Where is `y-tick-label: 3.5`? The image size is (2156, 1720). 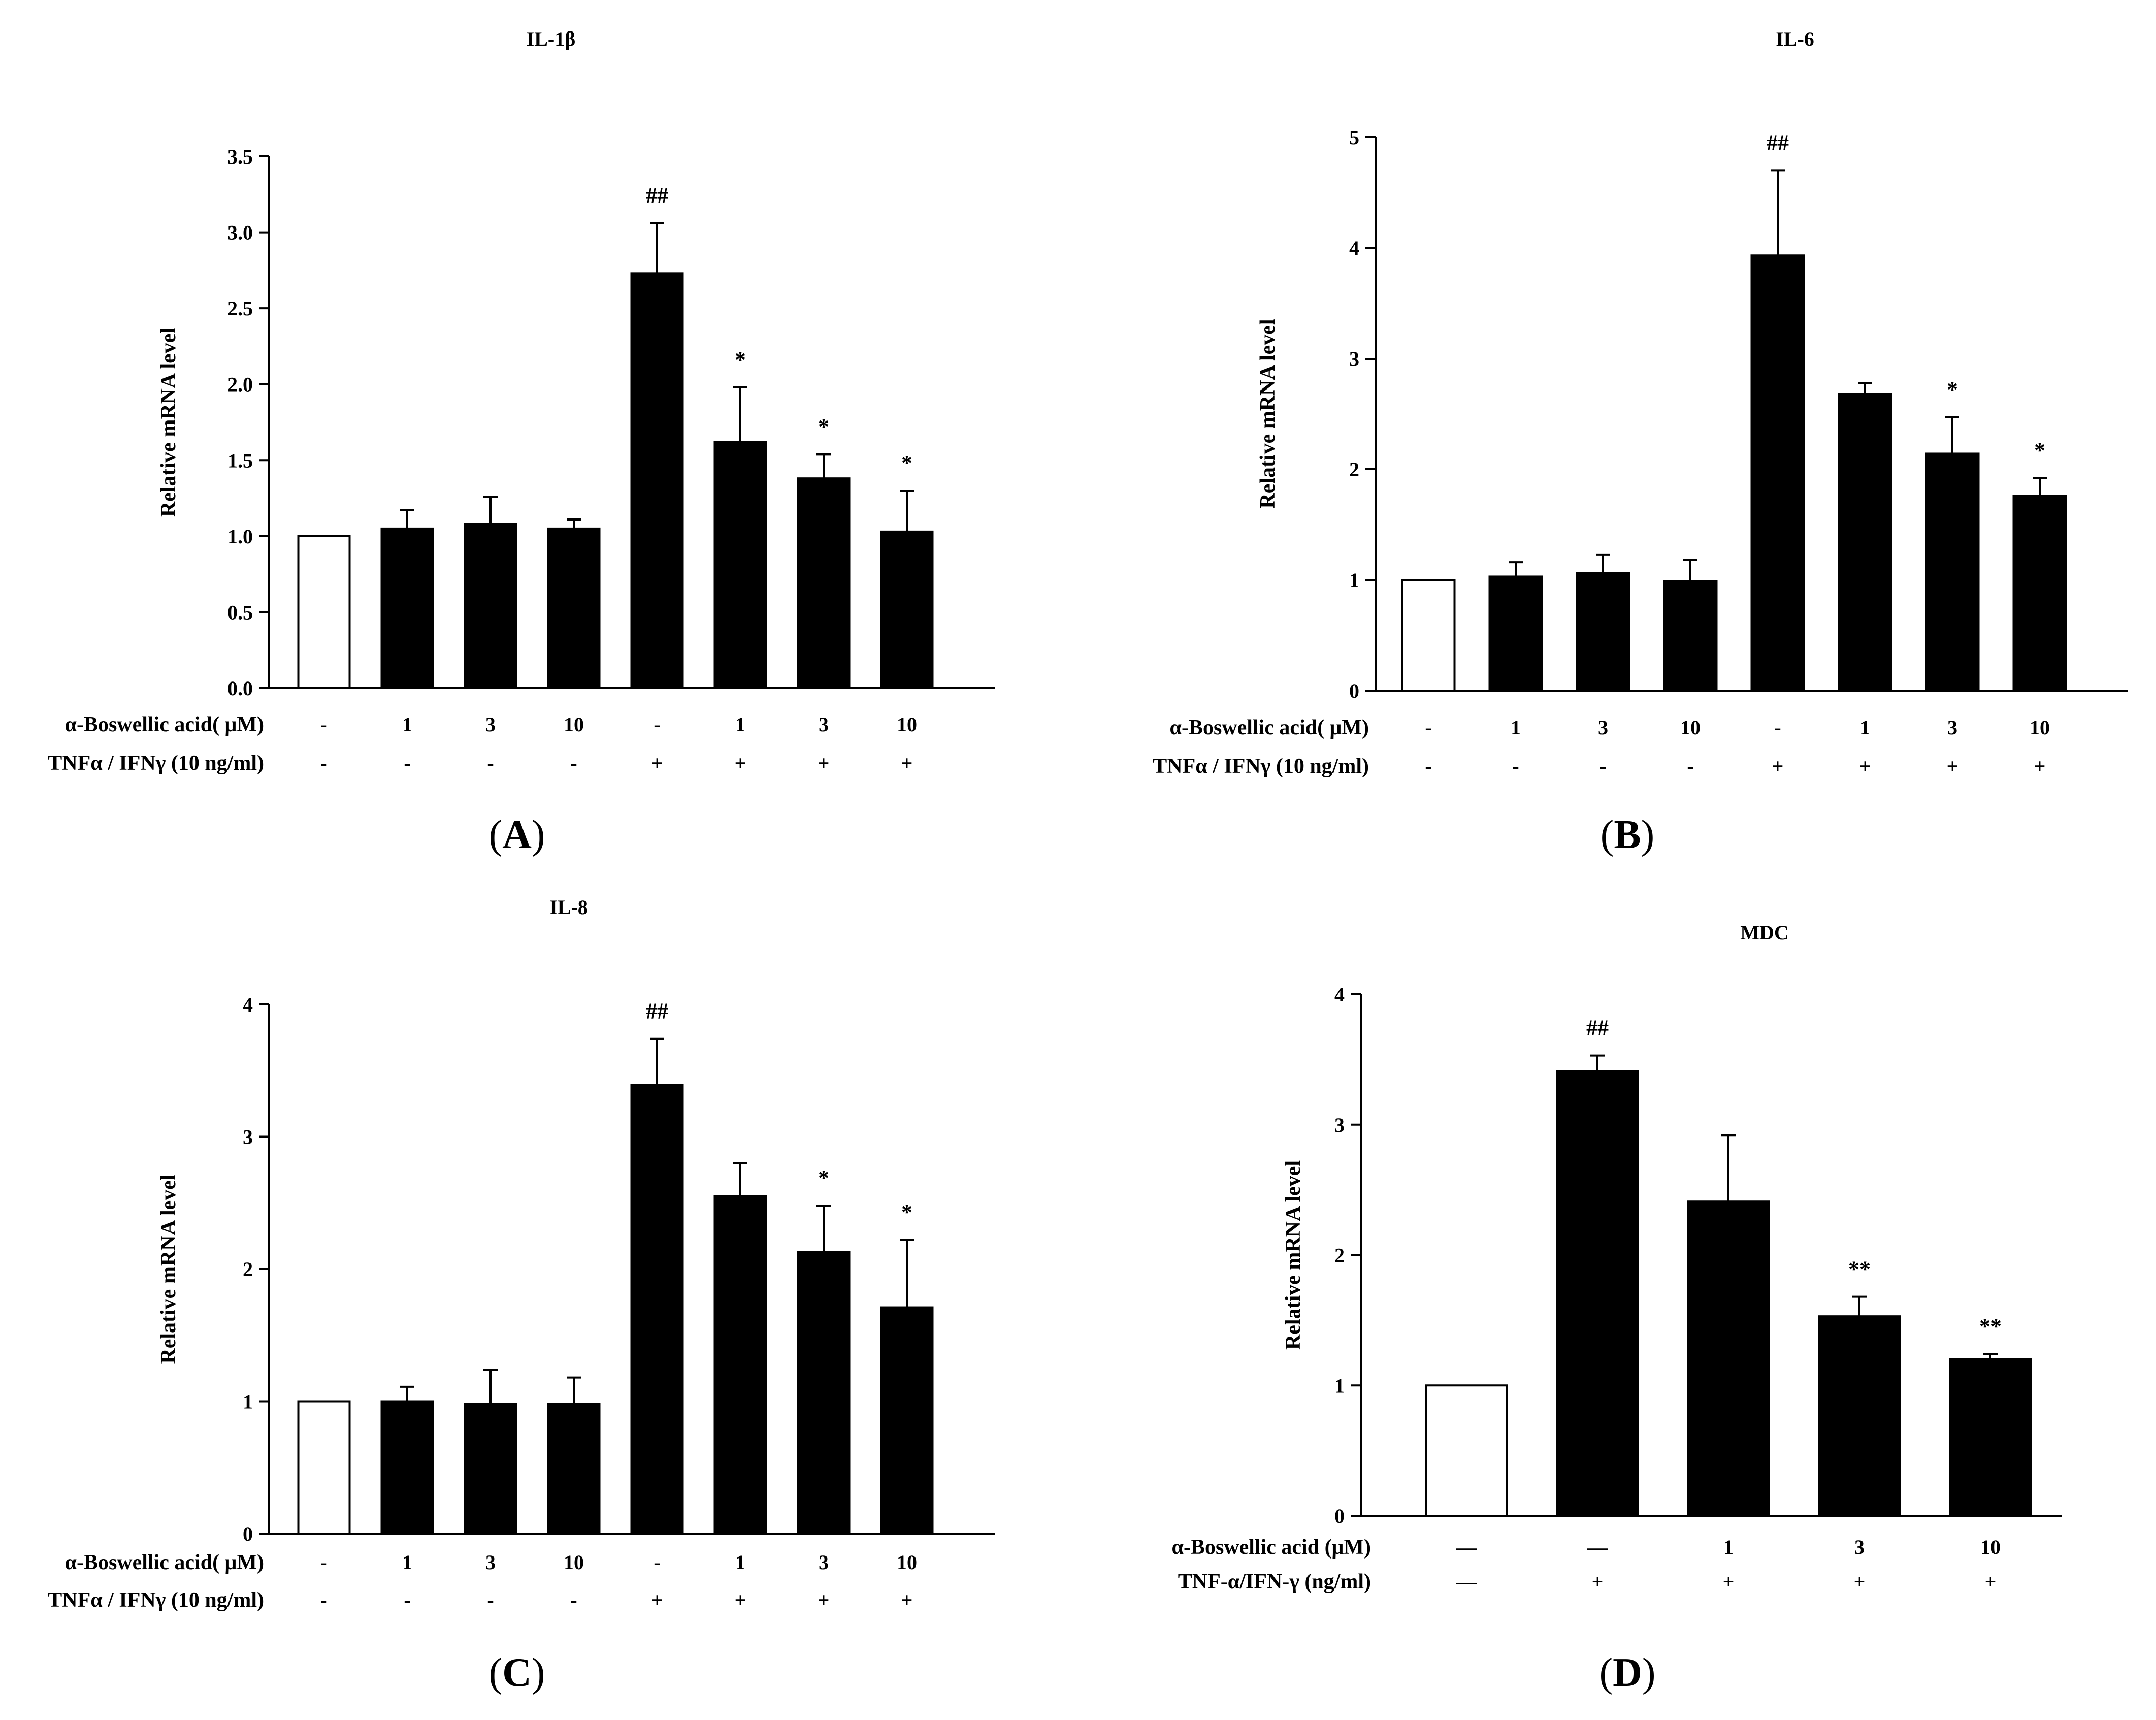
y-tick-label: 3.5 is located at coordinates (240, 156).